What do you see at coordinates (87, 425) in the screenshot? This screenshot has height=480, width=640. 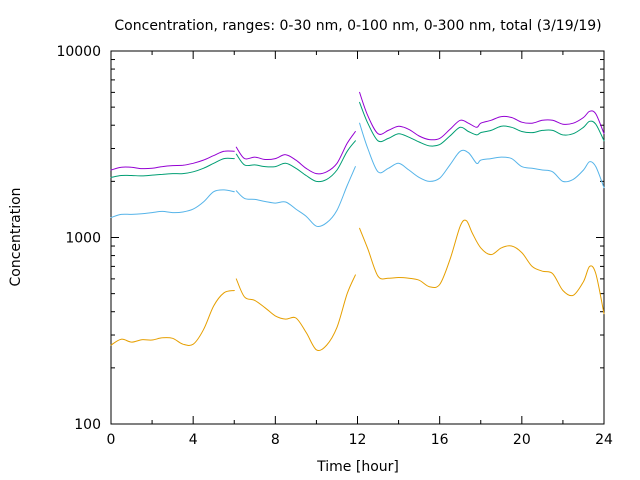 I see `y-tick-label: 100` at bounding box center [87, 425].